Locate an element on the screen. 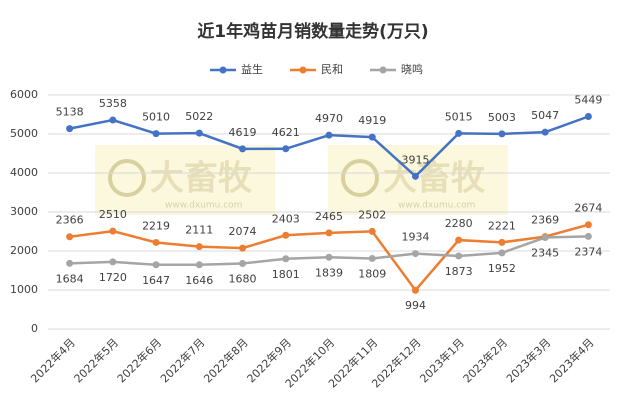 The height and width of the screenshot is (407, 626). data-label: 4919 is located at coordinates (372, 120).